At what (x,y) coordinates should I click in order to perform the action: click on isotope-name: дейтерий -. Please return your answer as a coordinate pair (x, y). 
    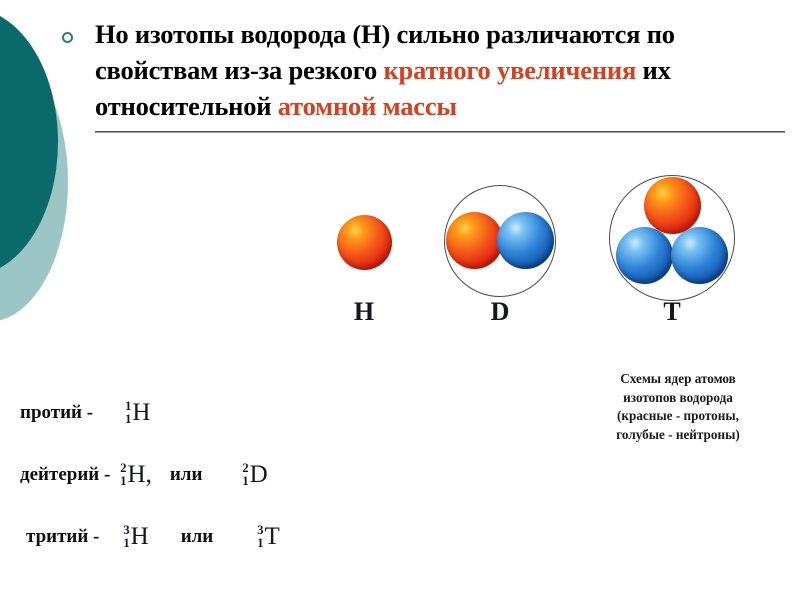
    Looking at the image, I should click on (65, 474).